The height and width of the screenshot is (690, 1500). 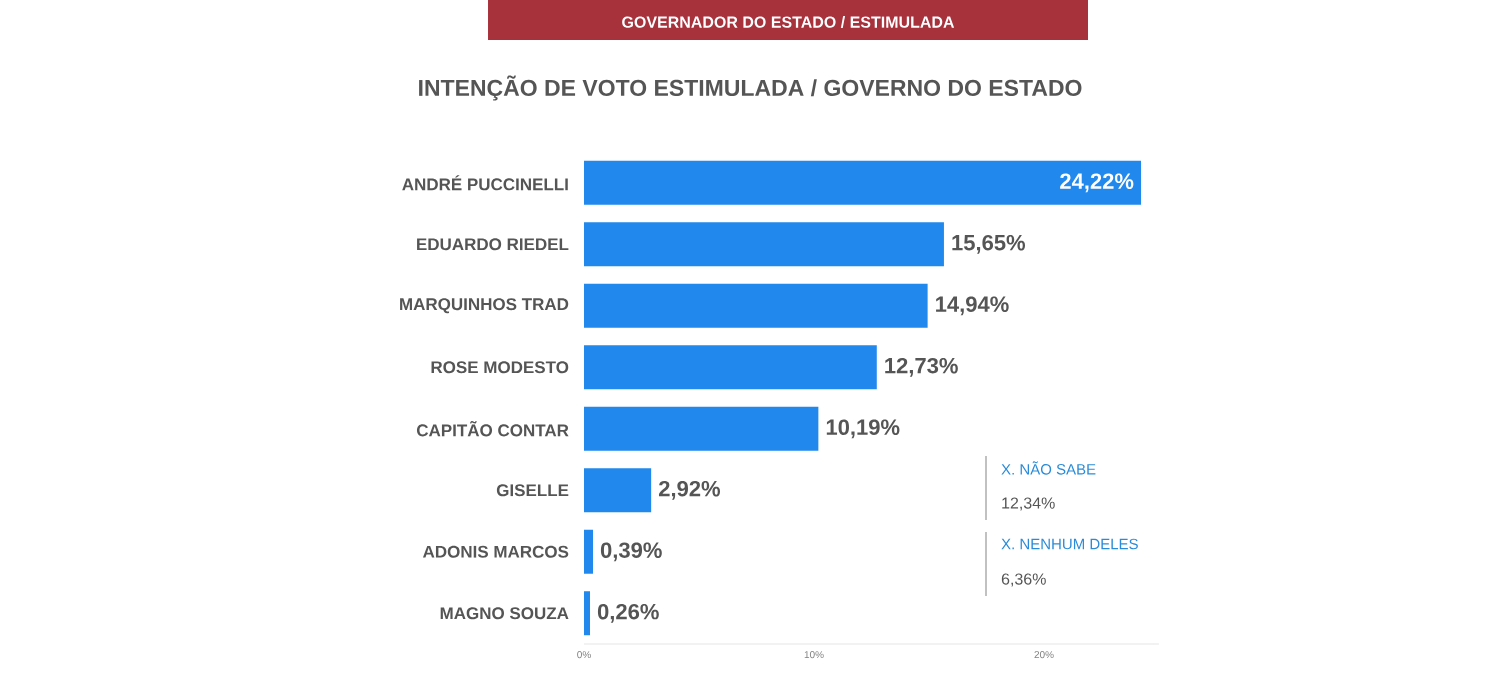 What do you see at coordinates (495, 551) in the screenshot?
I see `y-tick-label: ADONIS MARCOS` at bounding box center [495, 551].